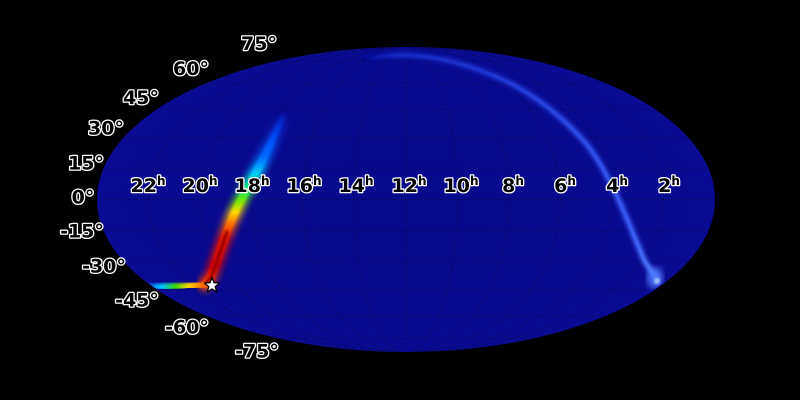  I want to click on ra-label-6h: 6h, so click(565, 185).